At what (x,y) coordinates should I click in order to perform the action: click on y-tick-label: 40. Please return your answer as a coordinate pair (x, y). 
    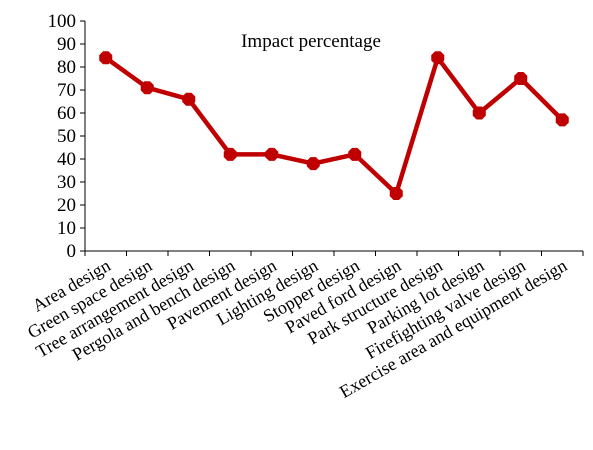
    Looking at the image, I should click on (66, 159).